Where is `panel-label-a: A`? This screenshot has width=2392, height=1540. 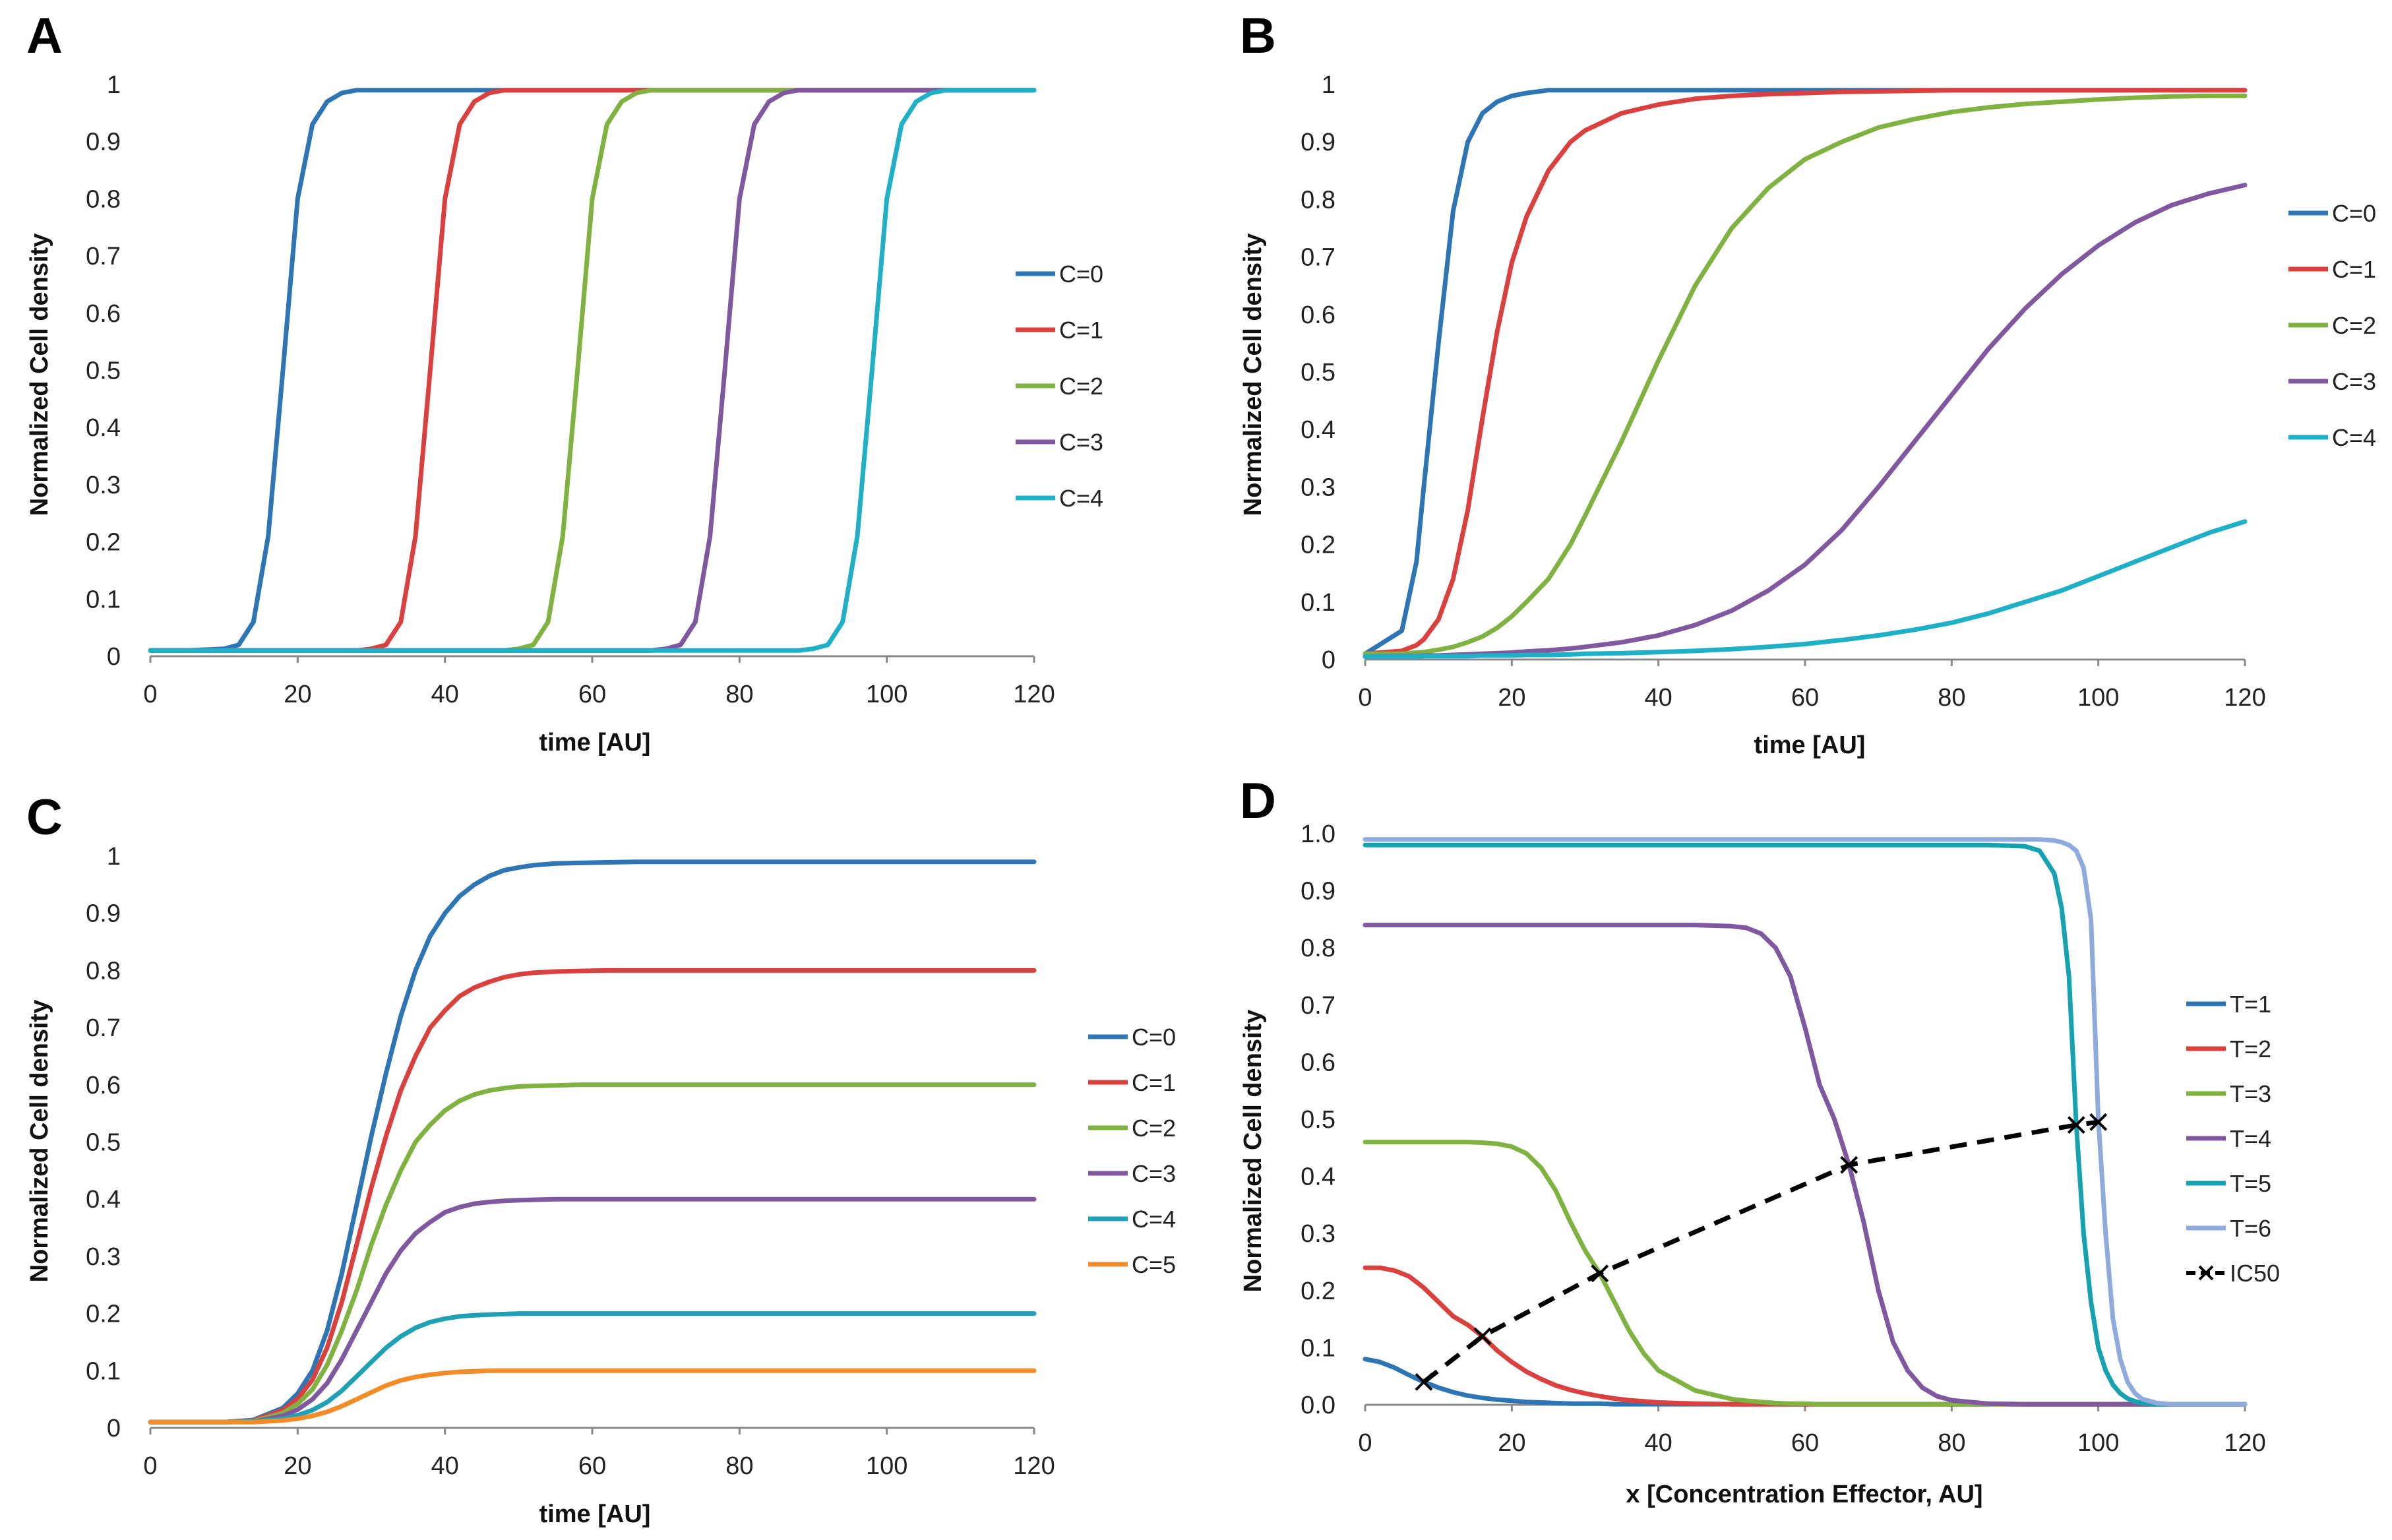
panel-label-a: A is located at coordinates (45, 36).